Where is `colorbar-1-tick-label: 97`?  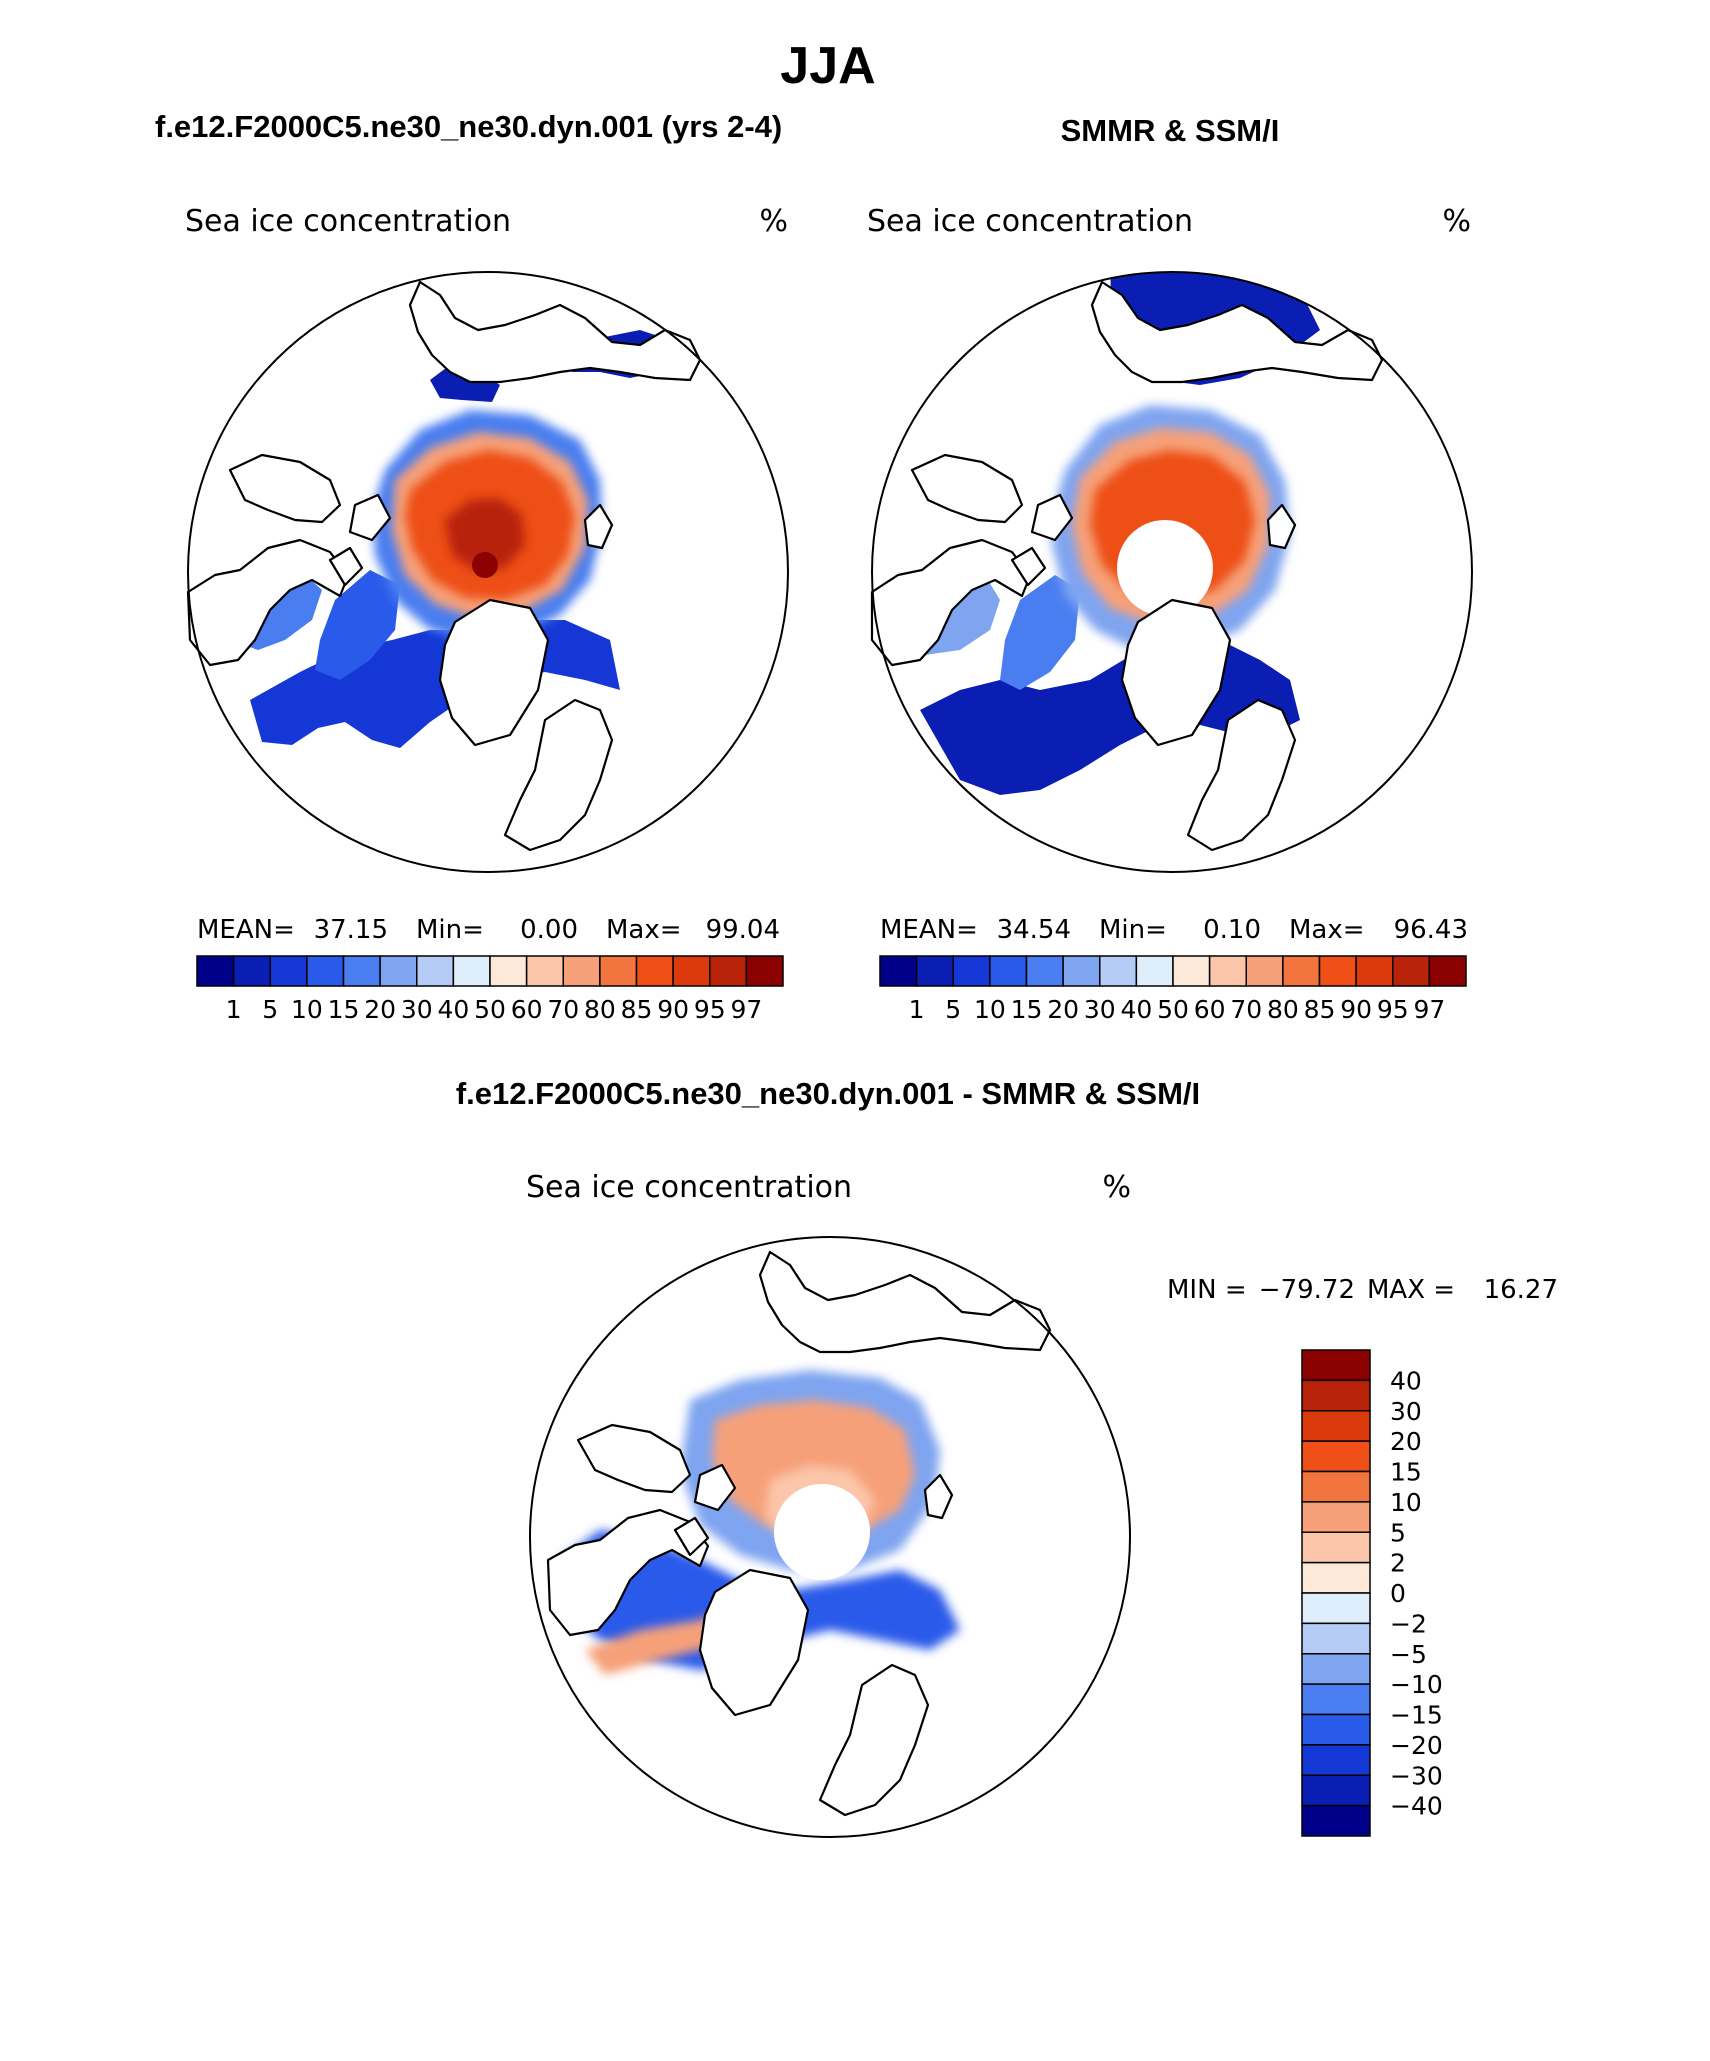 colorbar-1-tick-label: 97 is located at coordinates (746, 1009).